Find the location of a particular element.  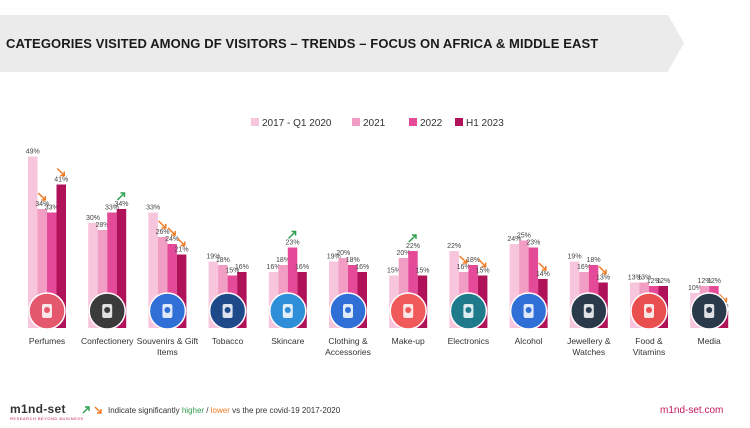

chocolate-icon is located at coordinates (107, 311).